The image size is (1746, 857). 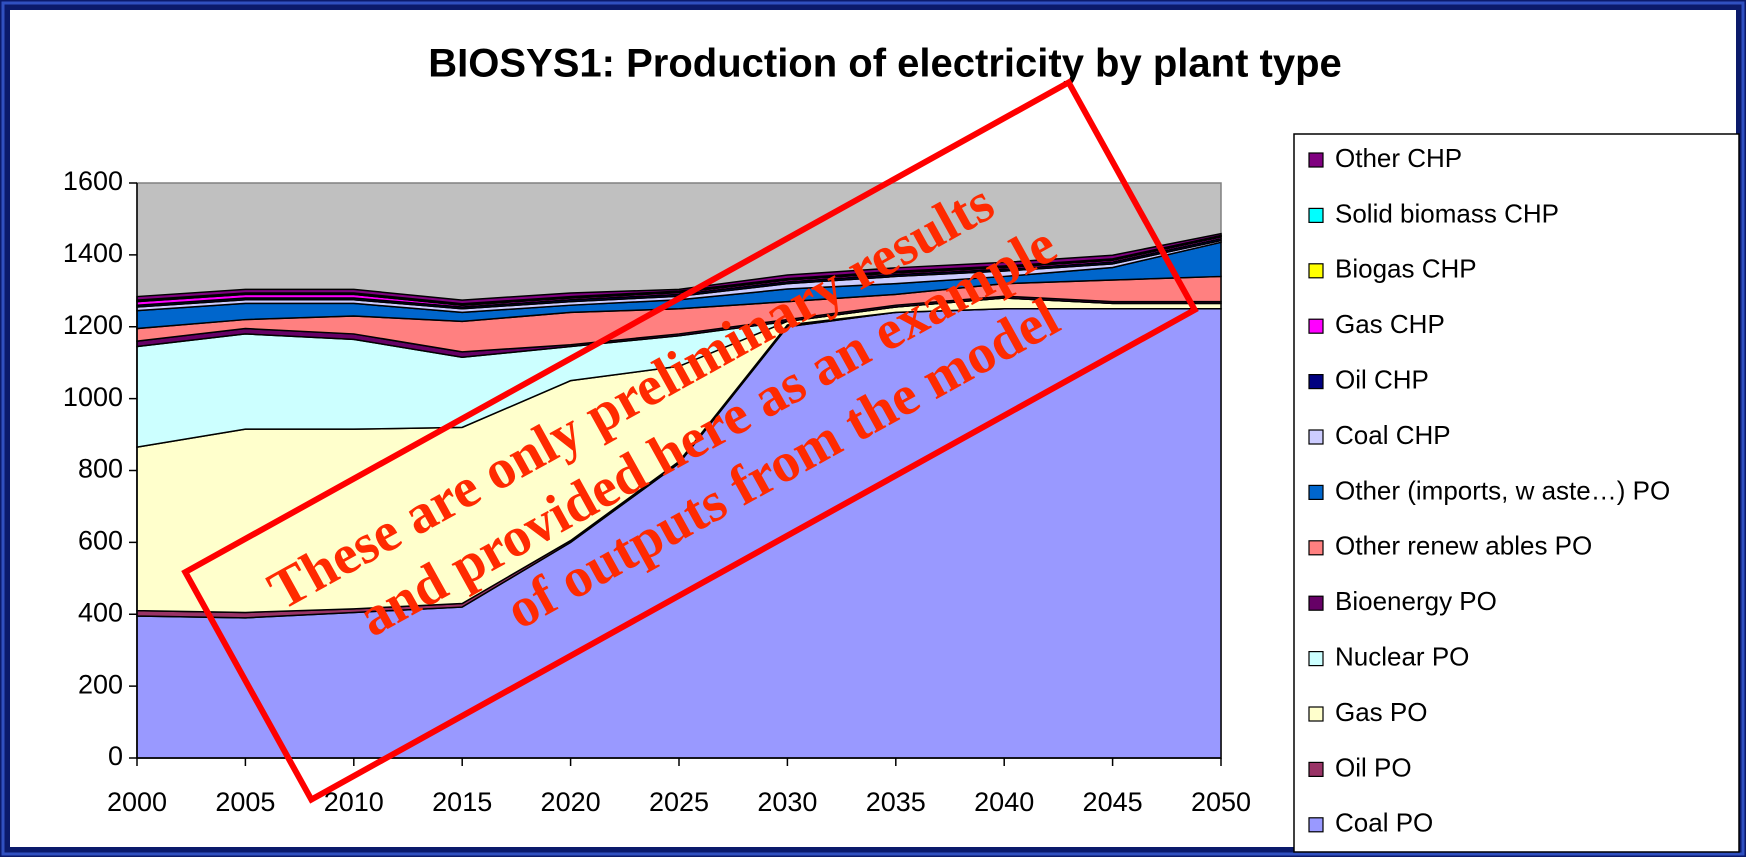 What do you see at coordinates (896, 802) in the screenshot?
I see `x-tick-label: 2035` at bounding box center [896, 802].